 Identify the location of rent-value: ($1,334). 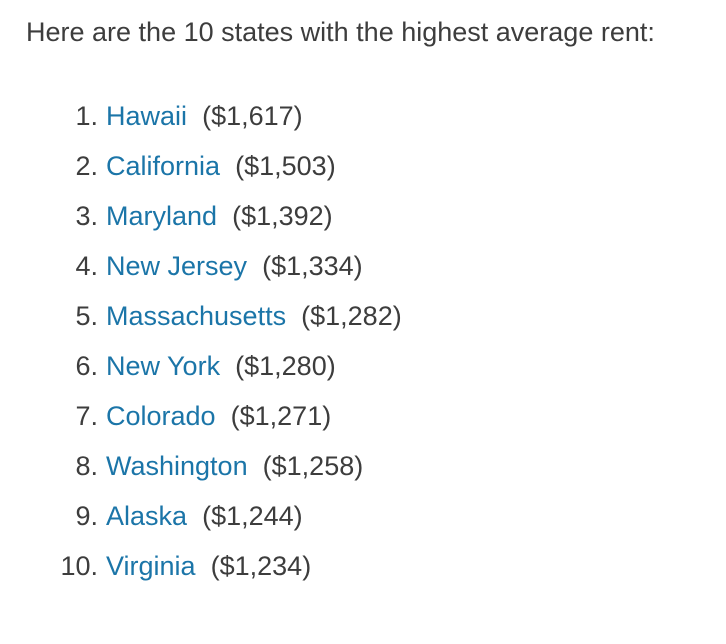
(312, 266).